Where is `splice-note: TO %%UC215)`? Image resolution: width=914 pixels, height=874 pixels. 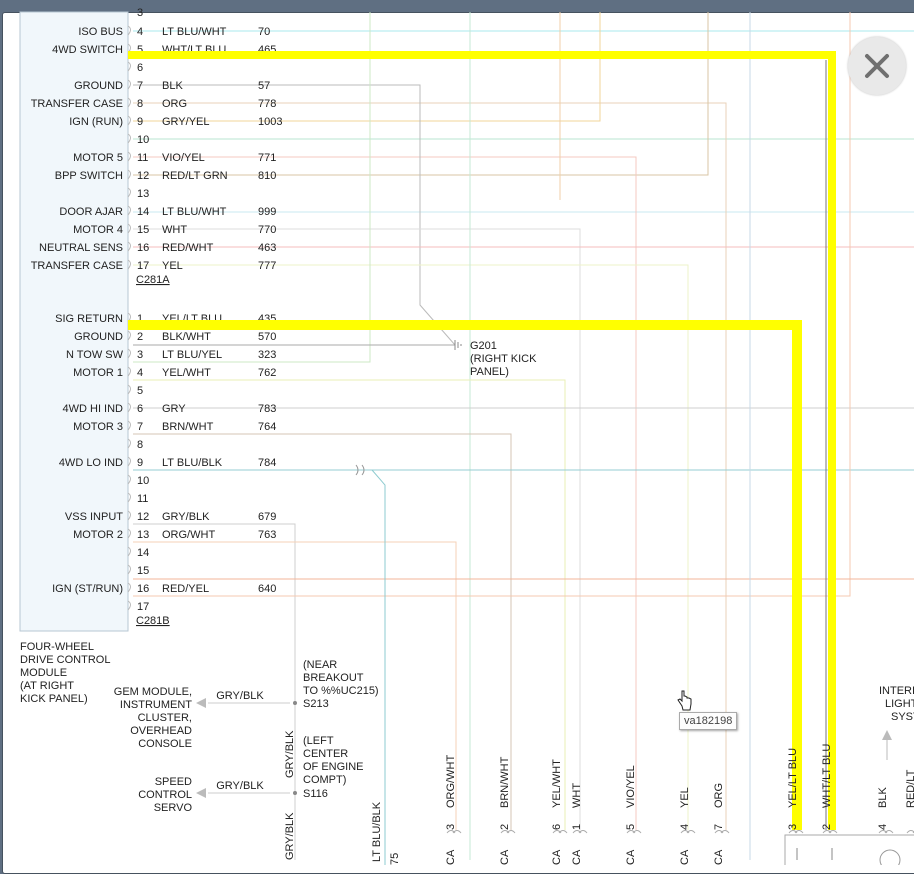
splice-note: TO %%UC215) is located at coordinates (341, 691).